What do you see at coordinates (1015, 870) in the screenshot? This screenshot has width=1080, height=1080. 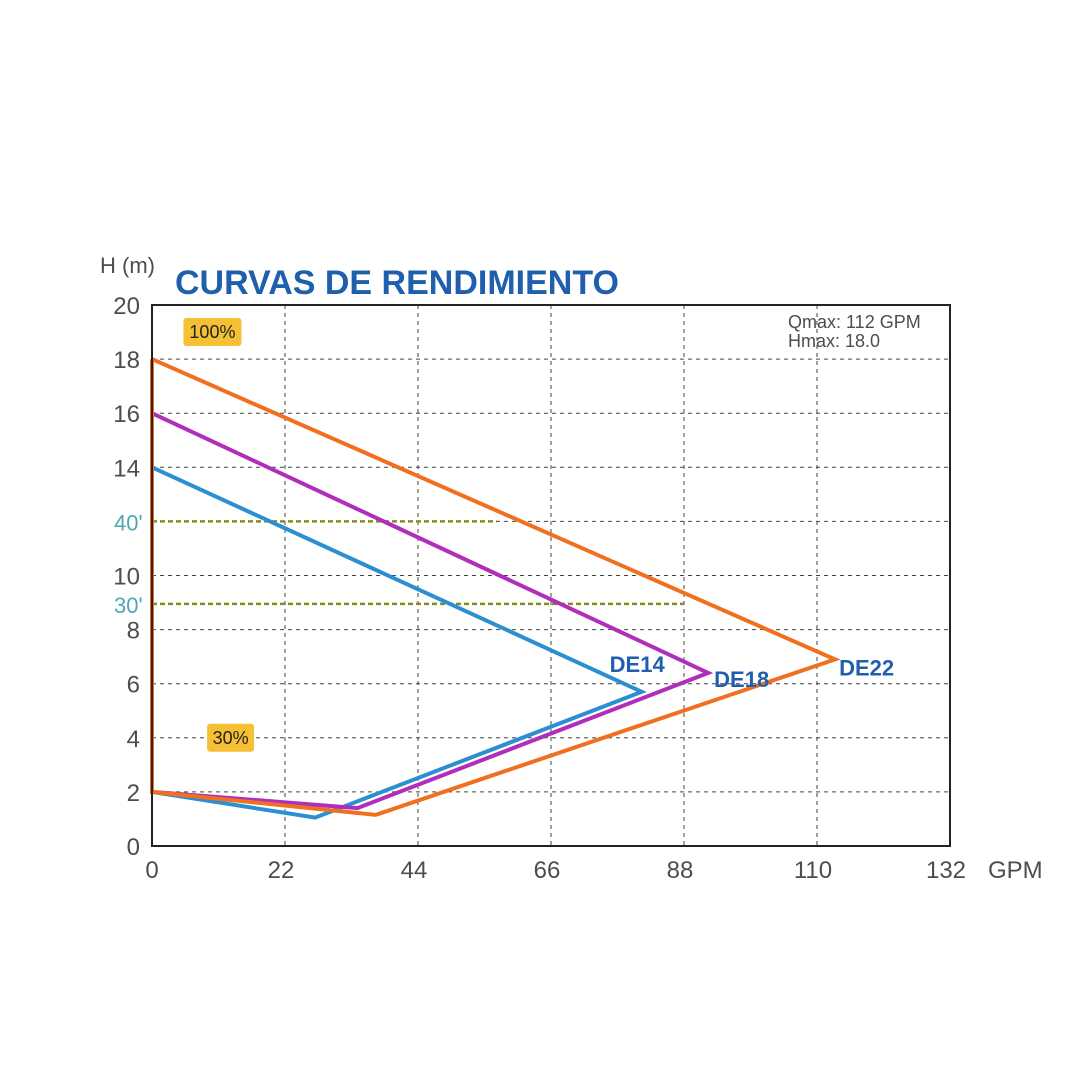 I see `x-axis-label: GPM` at bounding box center [1015, 870].